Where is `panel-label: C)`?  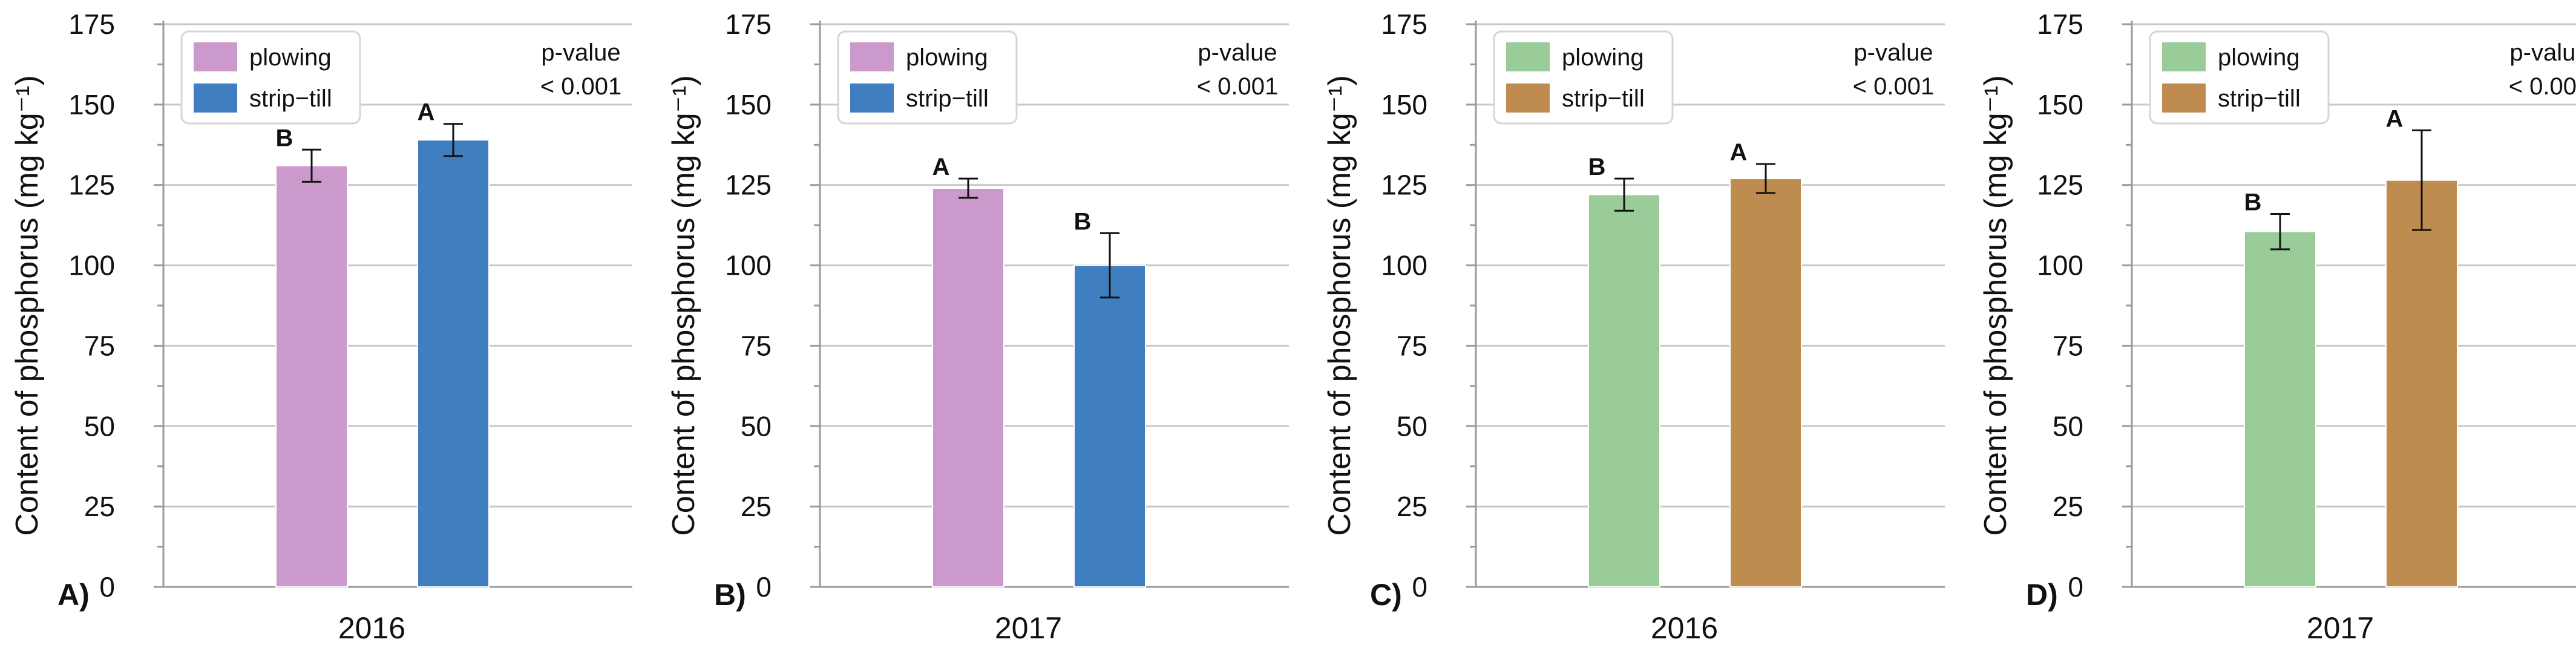
panel-label: C) is located at coordinates (1386, 595).